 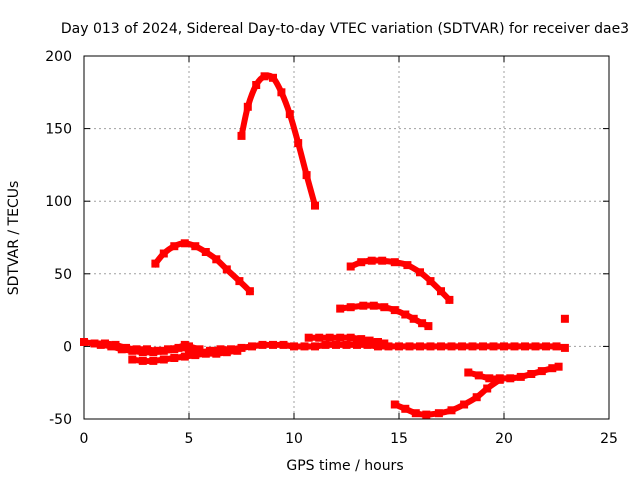 I want to click on y-tick-label: 200, so click(x=58, y=57).